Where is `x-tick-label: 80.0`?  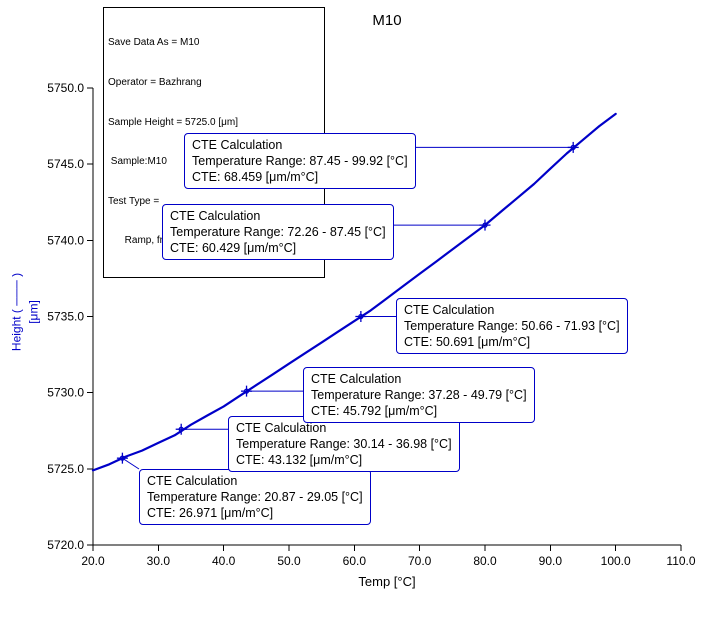
x-tick-label: 80.0 is located at coordinates (485, 561).